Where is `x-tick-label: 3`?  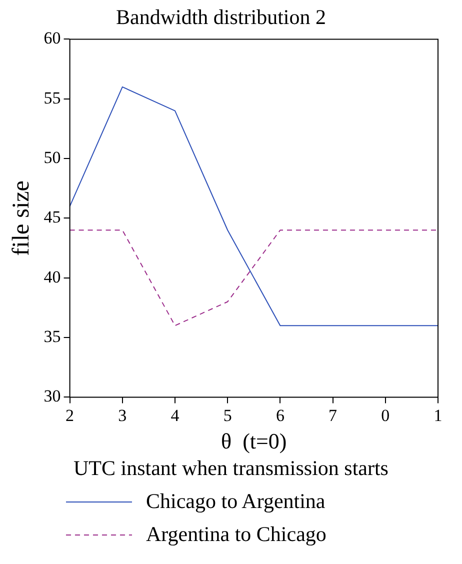
x-tick-label: 3 is located at coordinates (122, 415).